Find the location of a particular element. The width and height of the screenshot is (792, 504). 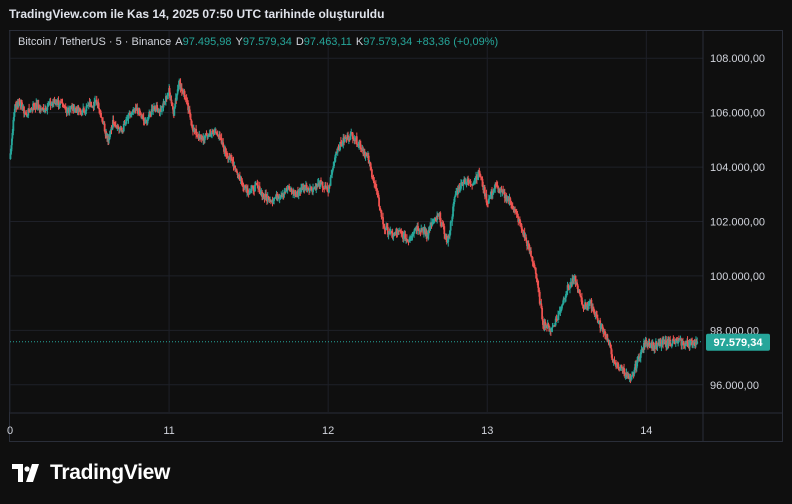

last-price-label: 97.579,34 is located at coordinates (739, 343).